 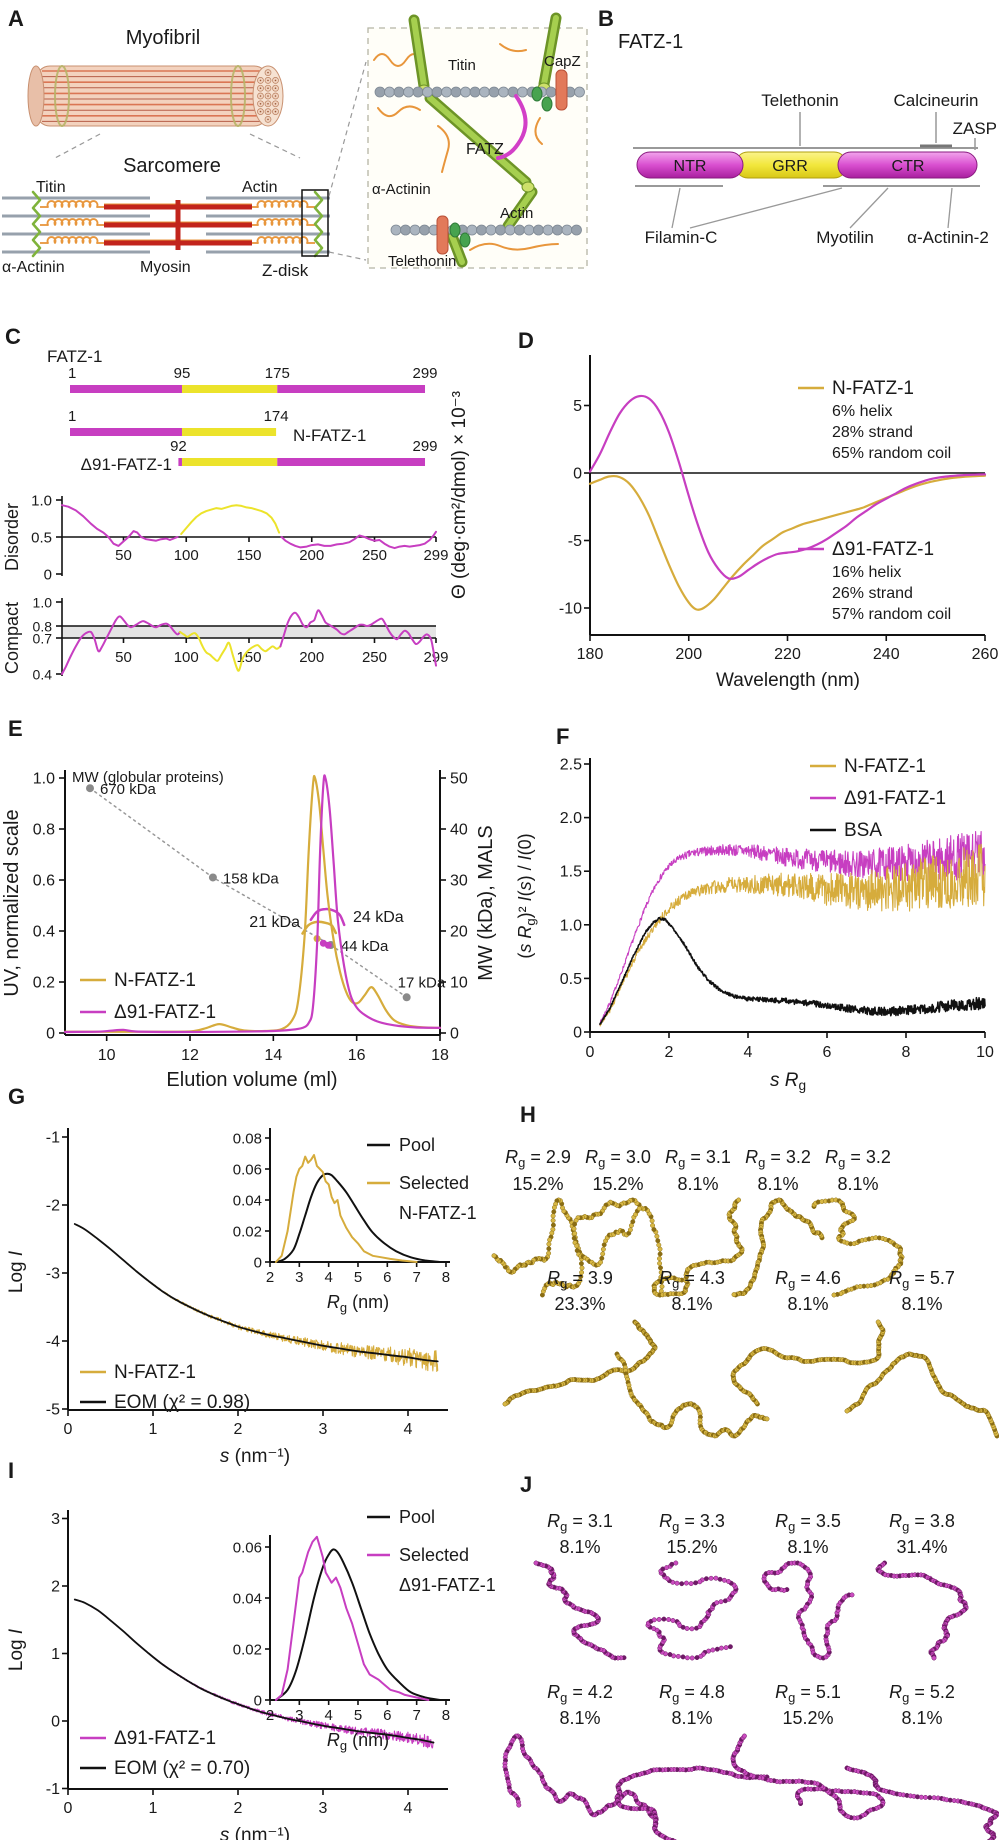 What do you see at coordinates (618, 1158) in the screenshot?
I see `model-rg-label: Rg = 3.0` at bounding box center [618, 1158].